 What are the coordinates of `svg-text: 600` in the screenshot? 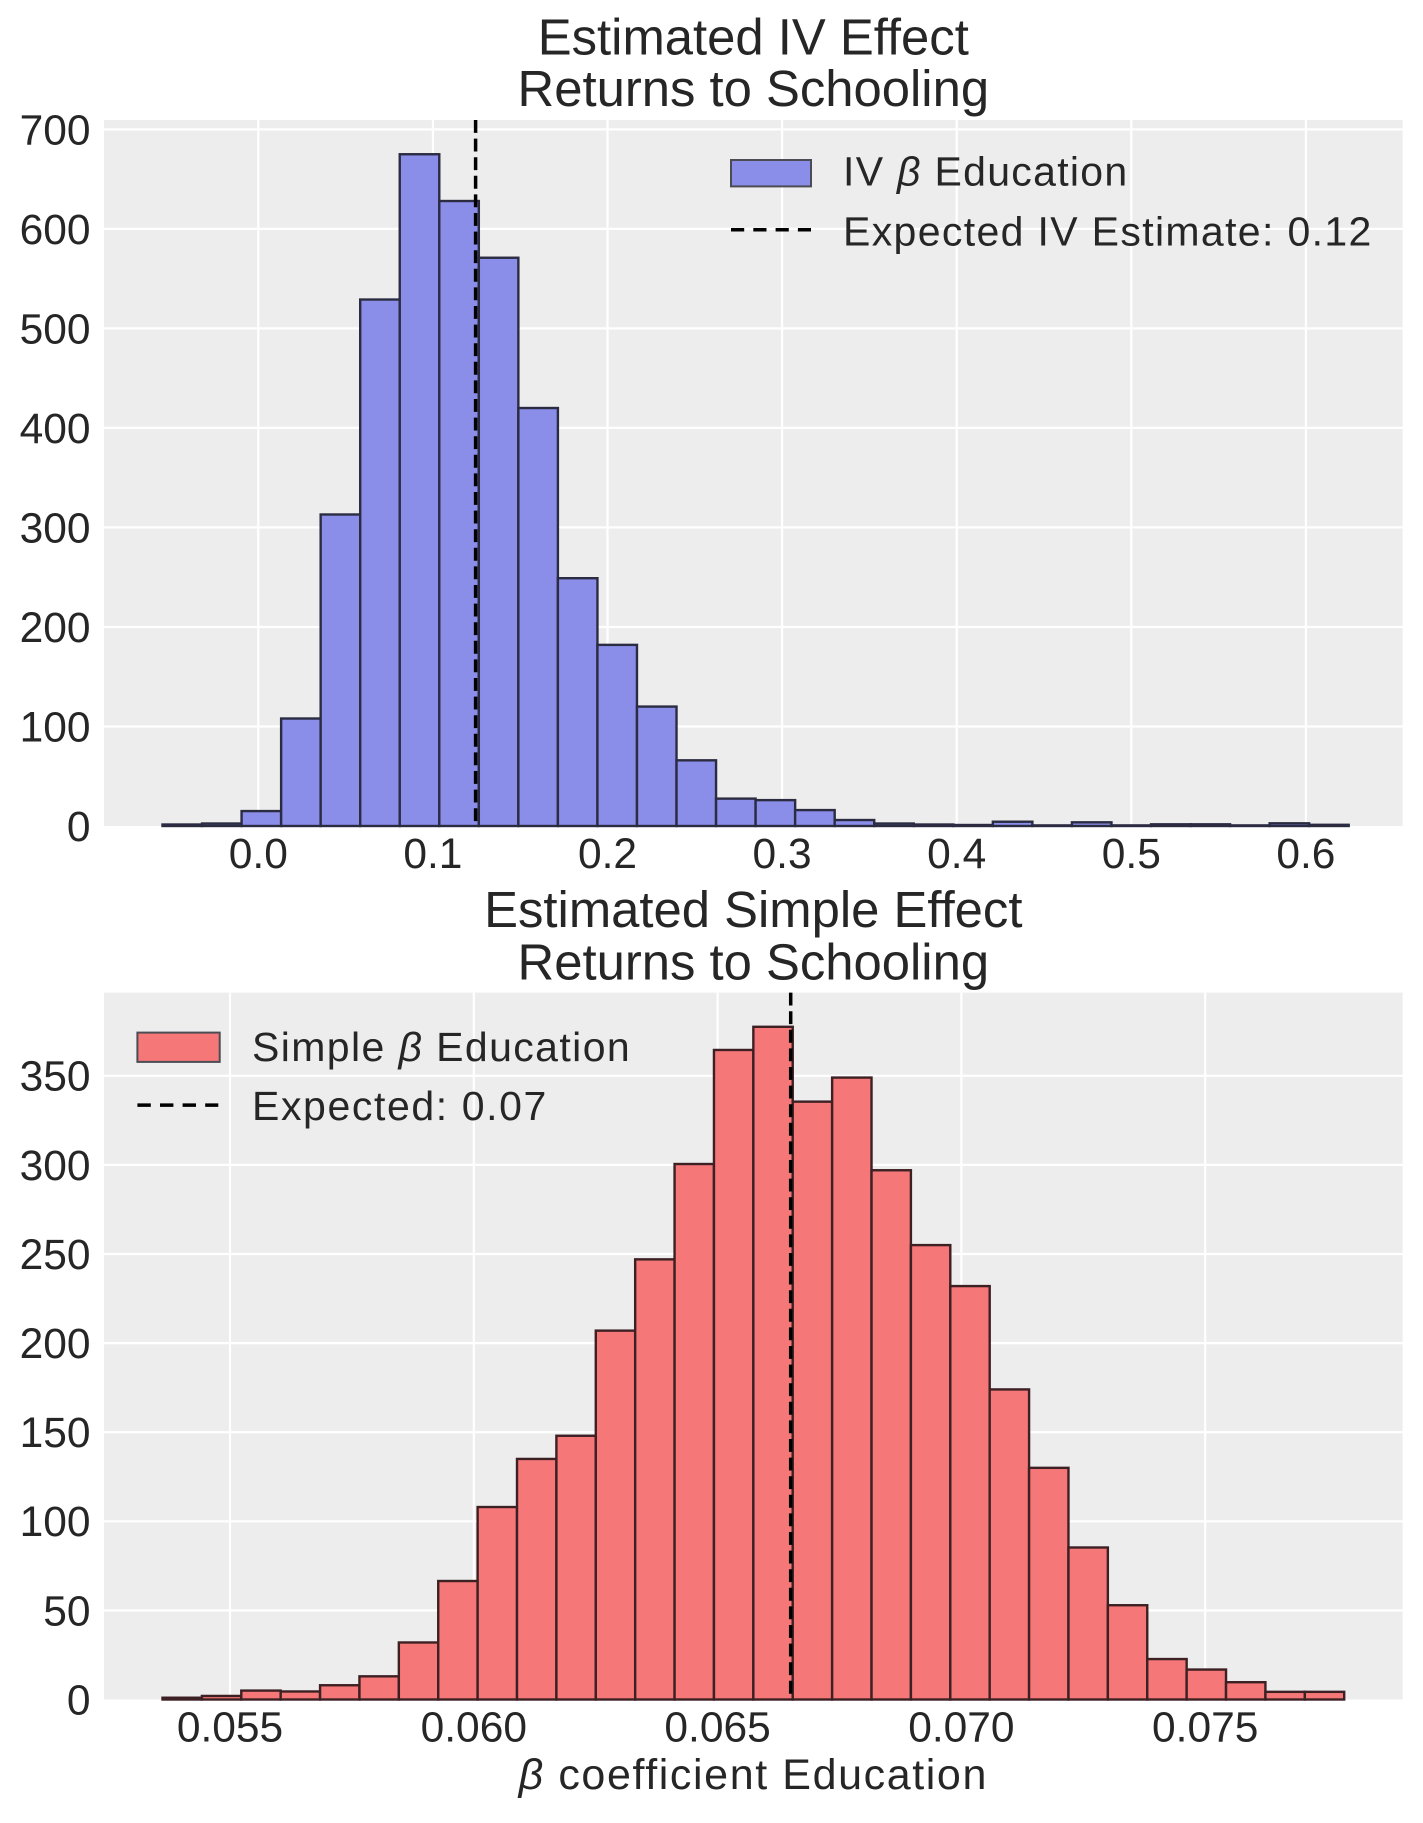 It's located at (55, 230).